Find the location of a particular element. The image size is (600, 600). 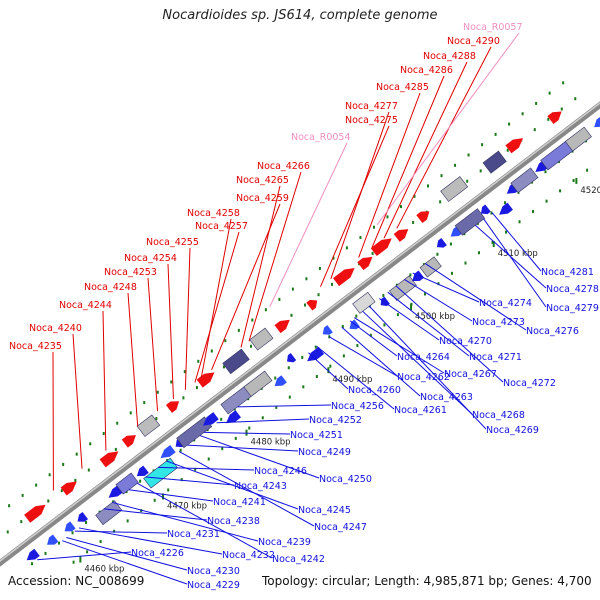

reverse-gene-label: Noca_4243 is located at coordinates (260, 486).